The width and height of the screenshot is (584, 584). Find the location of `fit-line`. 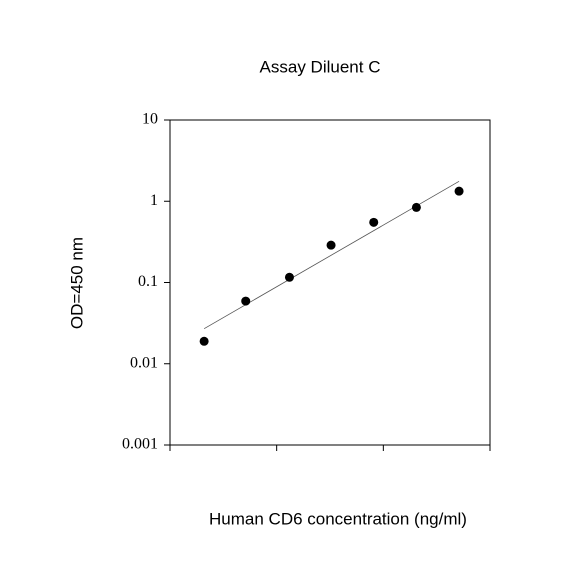

fit-line is located at coordinates (331, 255).